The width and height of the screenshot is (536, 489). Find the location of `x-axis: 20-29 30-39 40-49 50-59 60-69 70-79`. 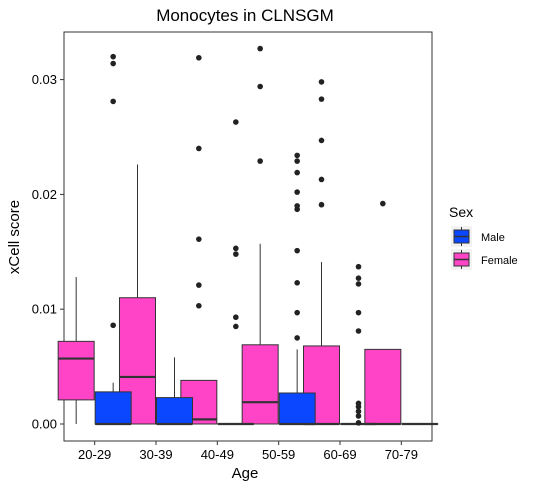

x-axis: 20-29 30-39 40-49 50-59 60-69 70-79 is located at coordinates (248, 451).